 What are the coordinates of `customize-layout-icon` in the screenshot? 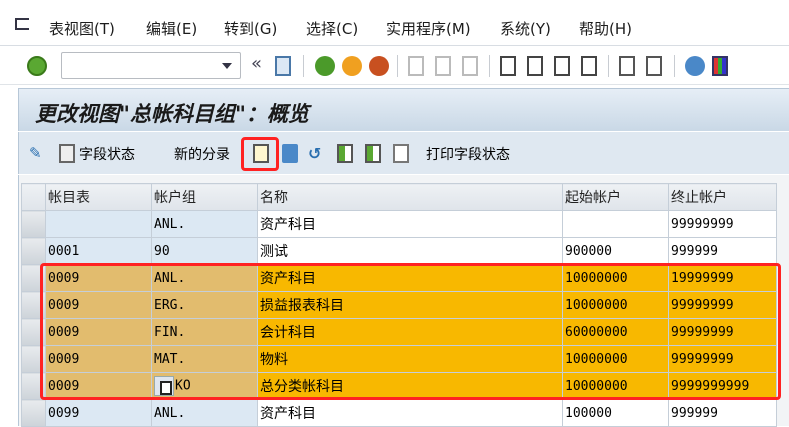 It's located at (720, 66).